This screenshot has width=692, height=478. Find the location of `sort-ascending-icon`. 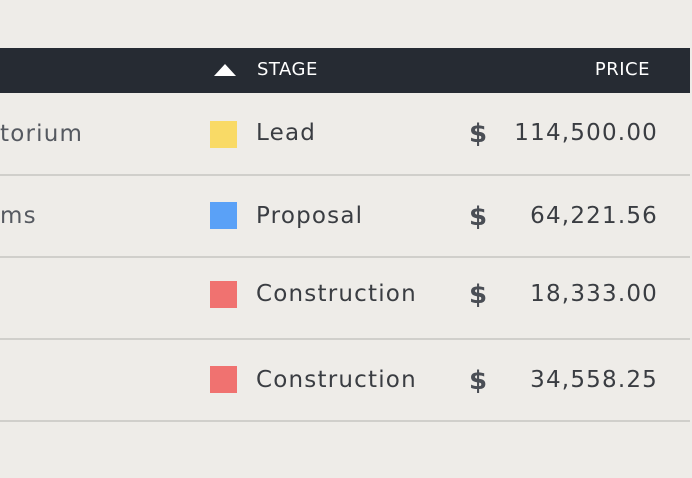

sort-ascending-icon is located at coordinates (225, 70).